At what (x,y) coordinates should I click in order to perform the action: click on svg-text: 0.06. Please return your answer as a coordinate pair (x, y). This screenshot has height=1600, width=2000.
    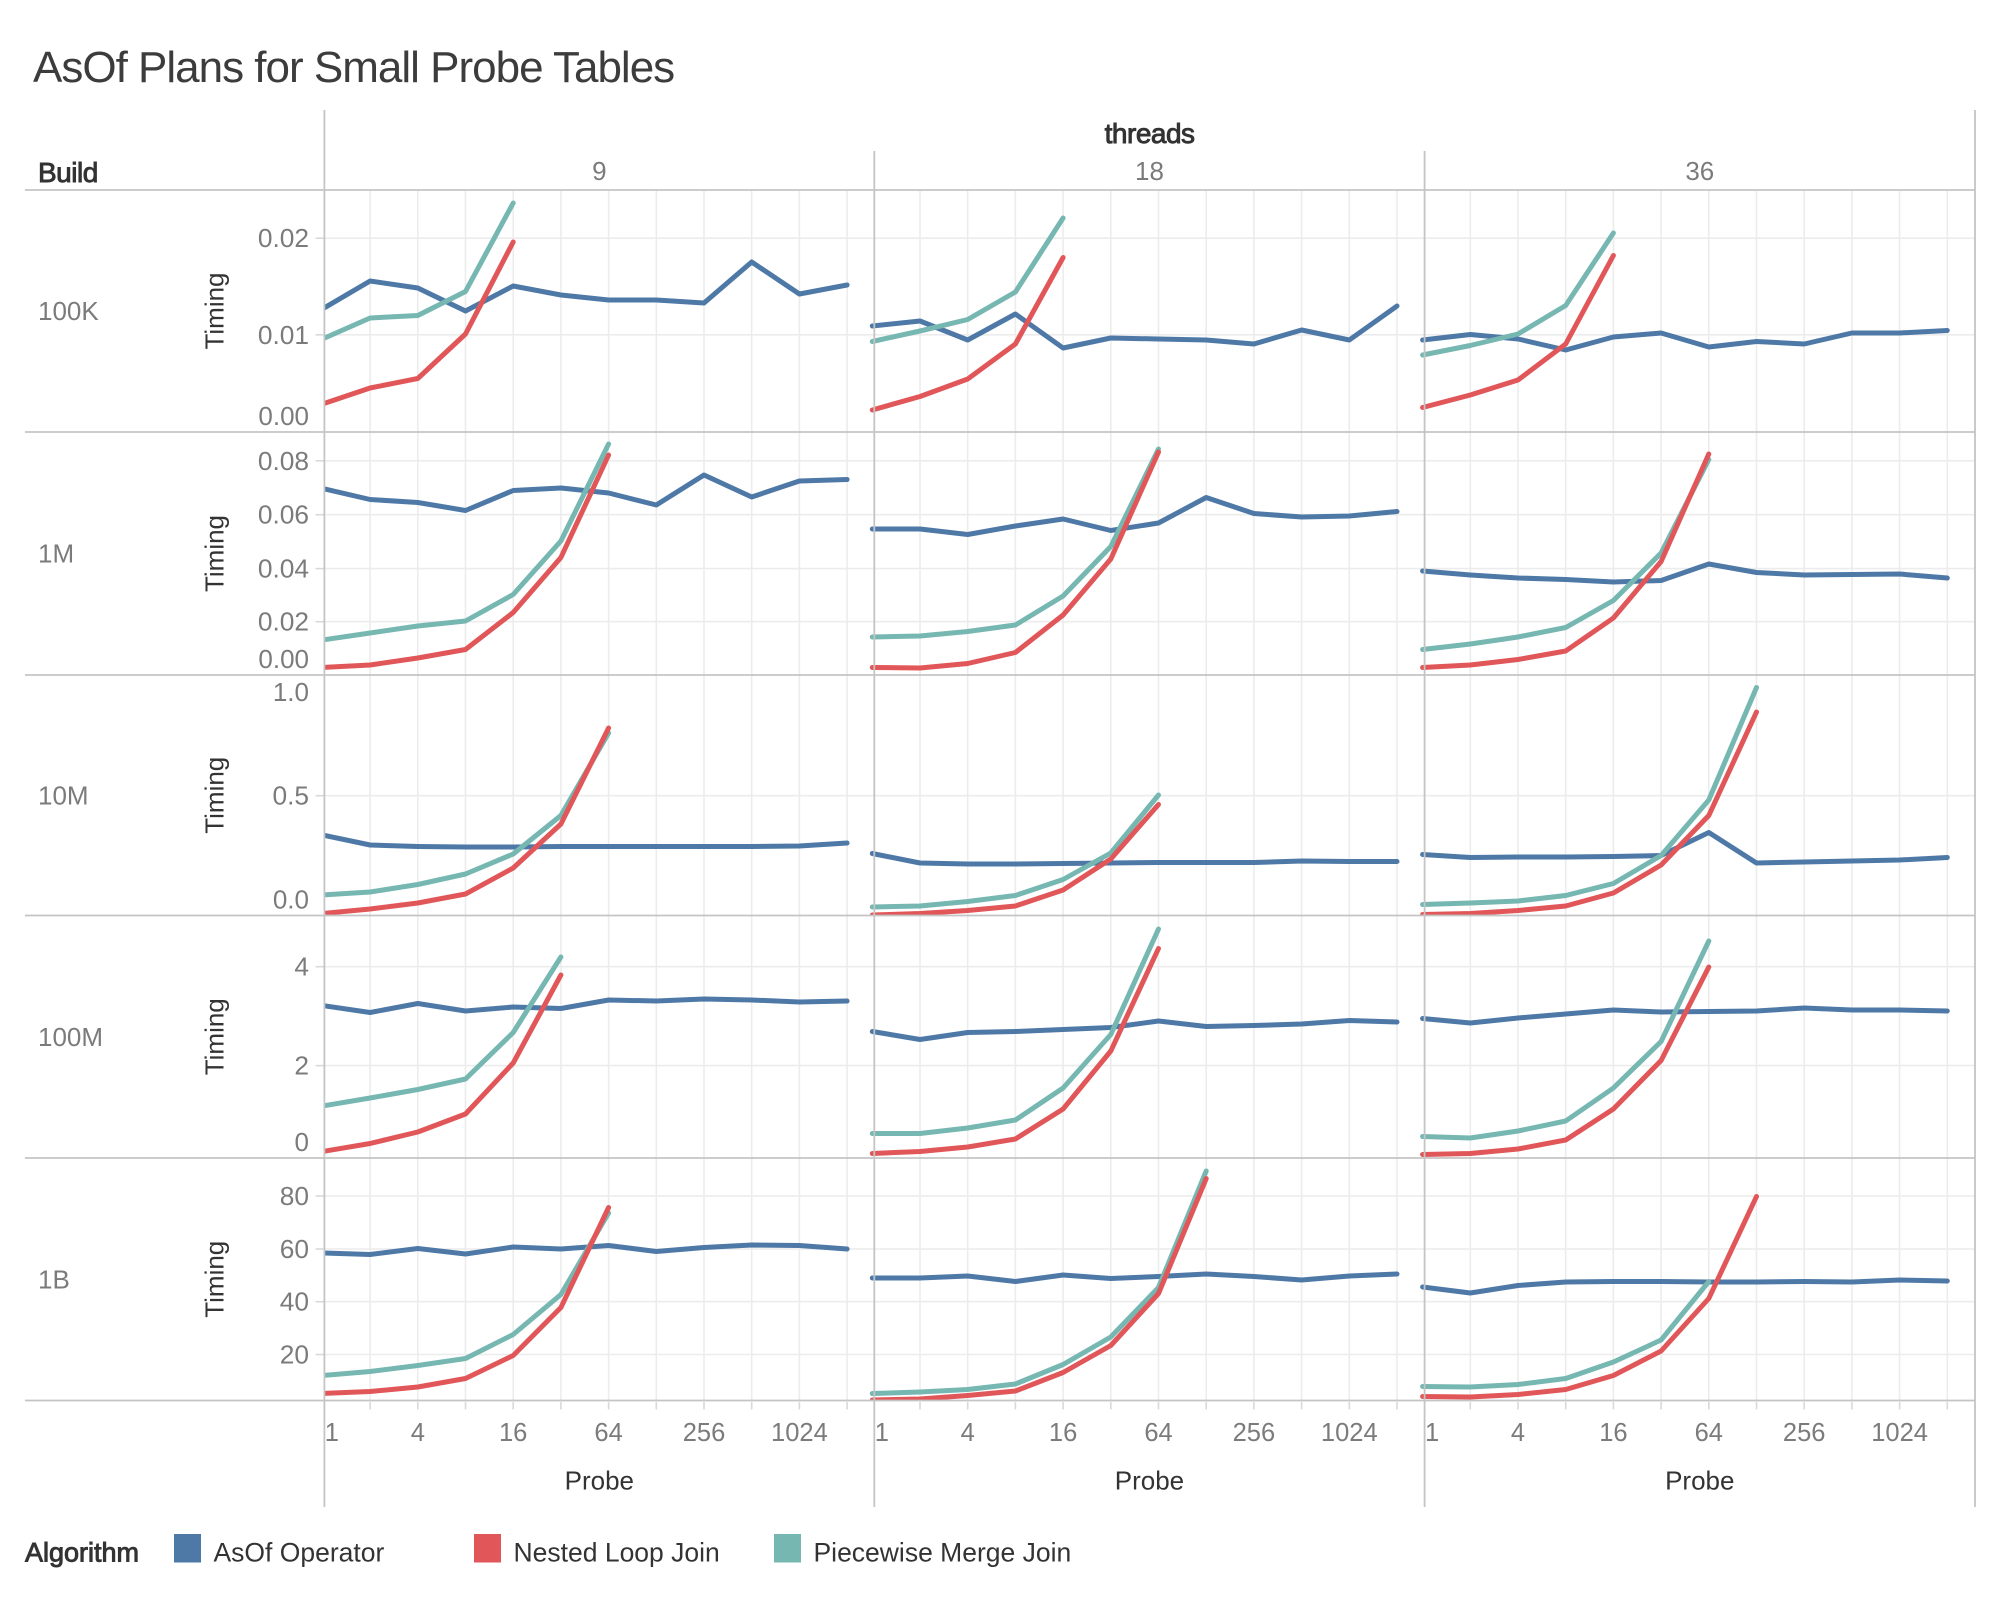
    Looking at the image, I should click on (283, 515).